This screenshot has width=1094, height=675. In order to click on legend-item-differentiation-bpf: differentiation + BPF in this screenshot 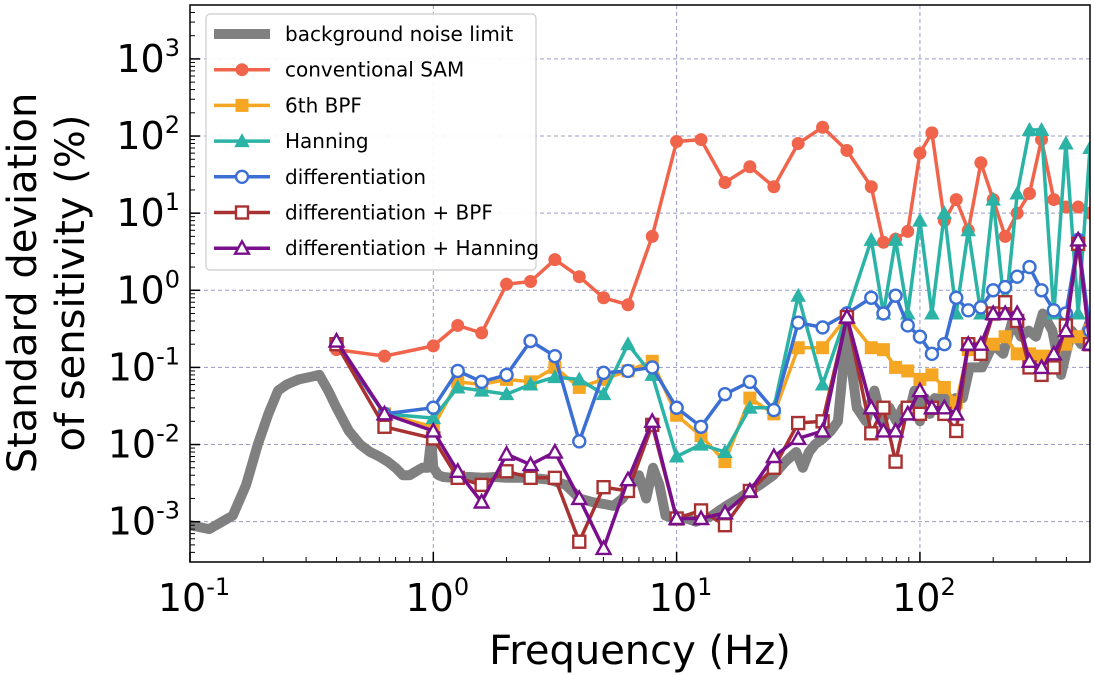, I will do `click(353, 213)`.